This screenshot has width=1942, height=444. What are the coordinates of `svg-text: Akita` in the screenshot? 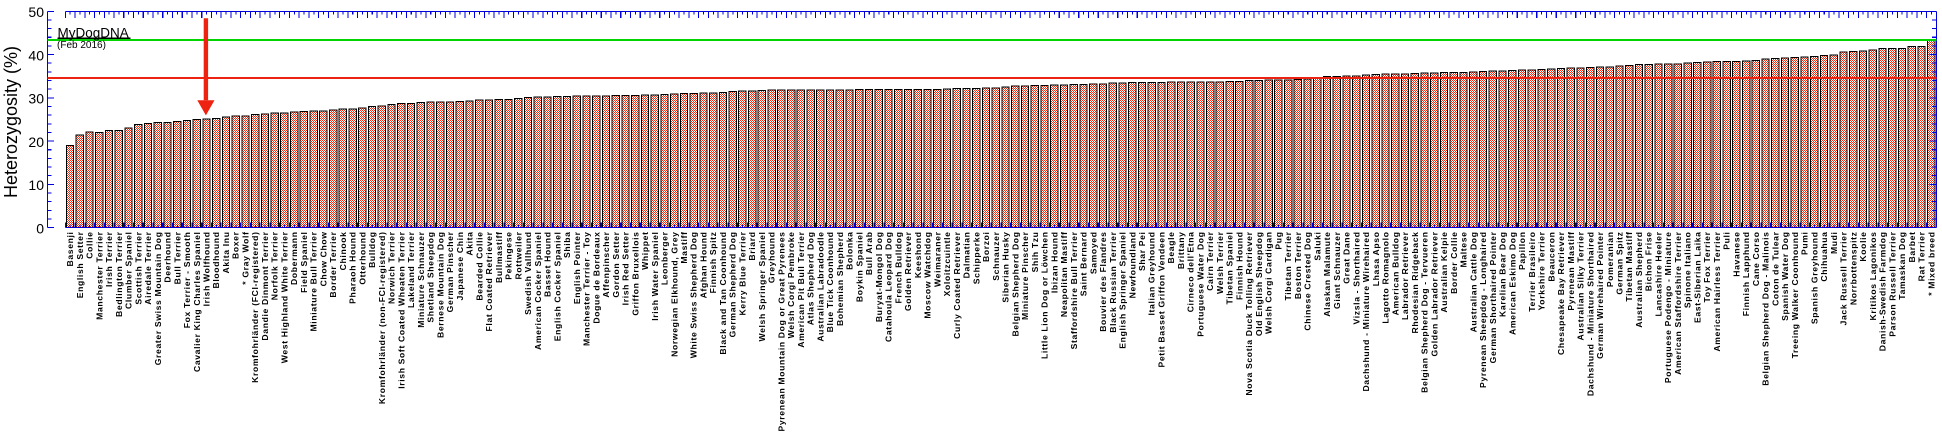 It's located at (470, 243).